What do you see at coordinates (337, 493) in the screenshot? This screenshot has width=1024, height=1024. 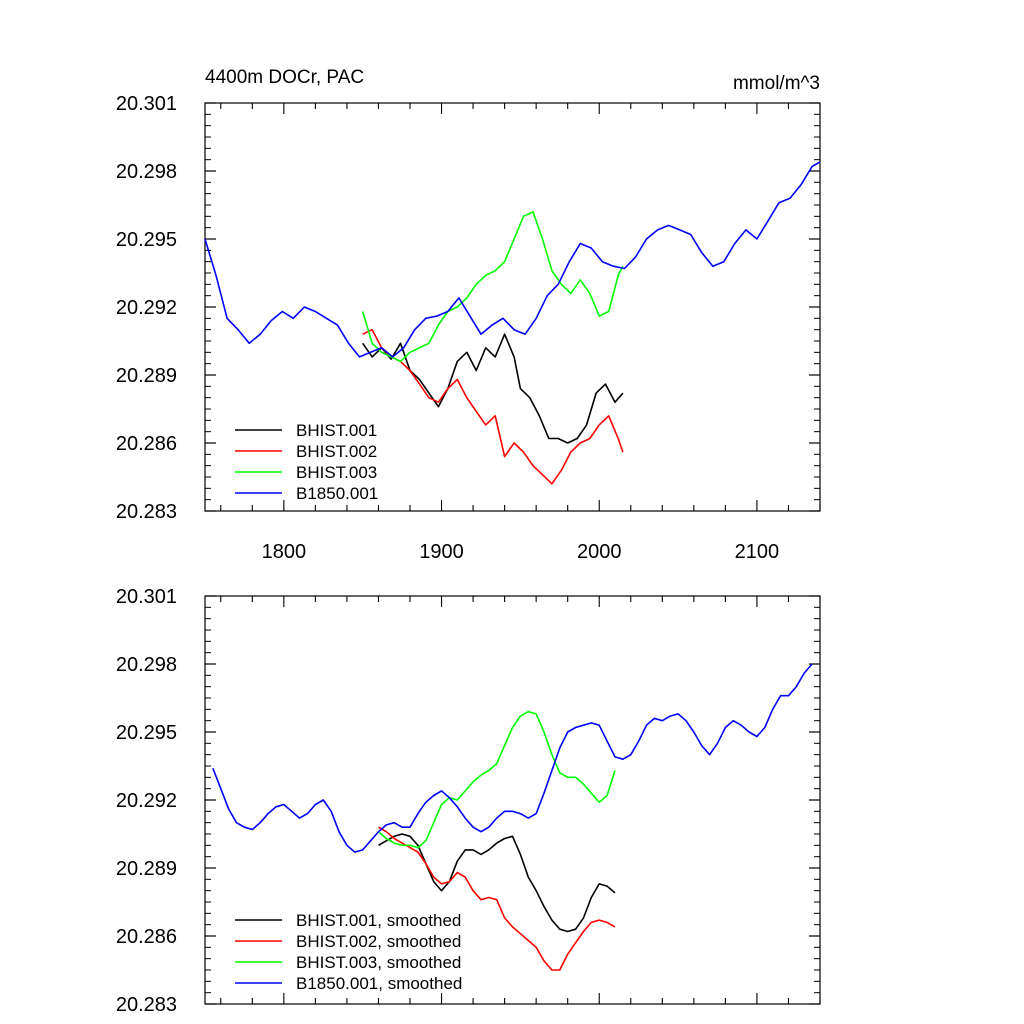 I see `legend-label: B1850.001` at bounding box center [337, 493].